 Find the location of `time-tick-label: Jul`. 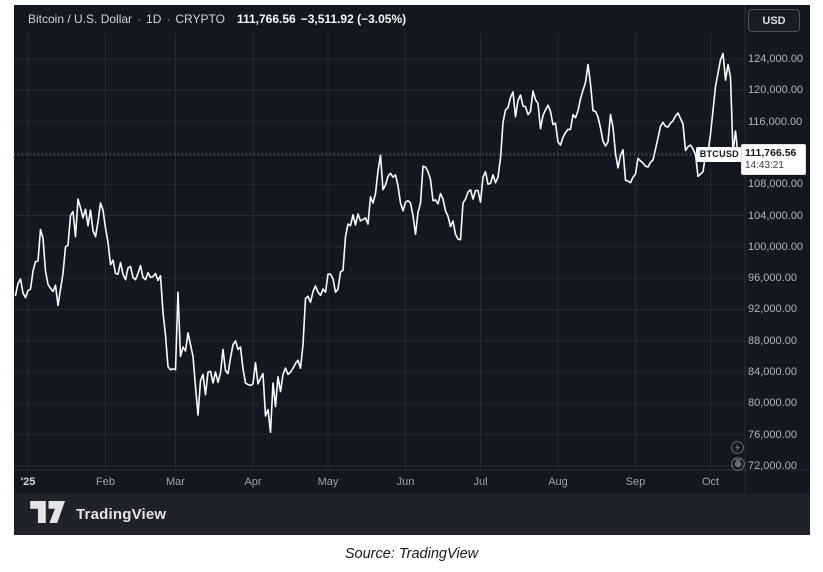

time-tick-label: Jul is located at coordinates (480, 482).